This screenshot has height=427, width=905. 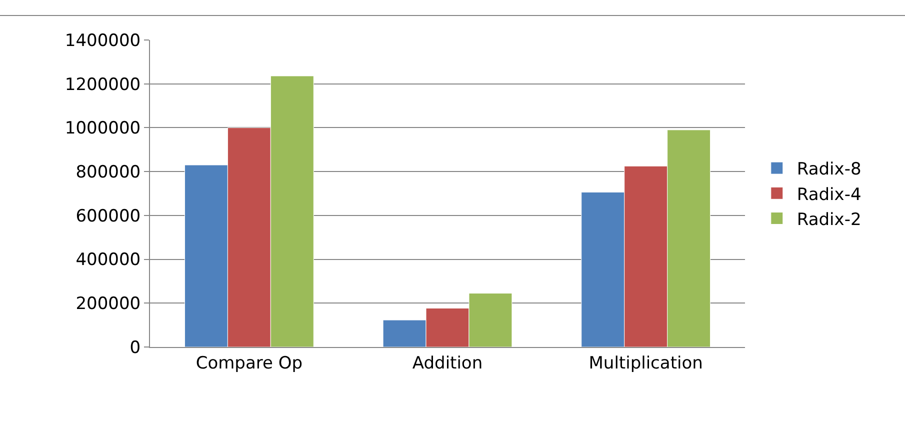 What do you see at coordinates (645, 363) in the screenshot?
I see `x-tick-label: Multiplication` at bounding box center [645, 363].